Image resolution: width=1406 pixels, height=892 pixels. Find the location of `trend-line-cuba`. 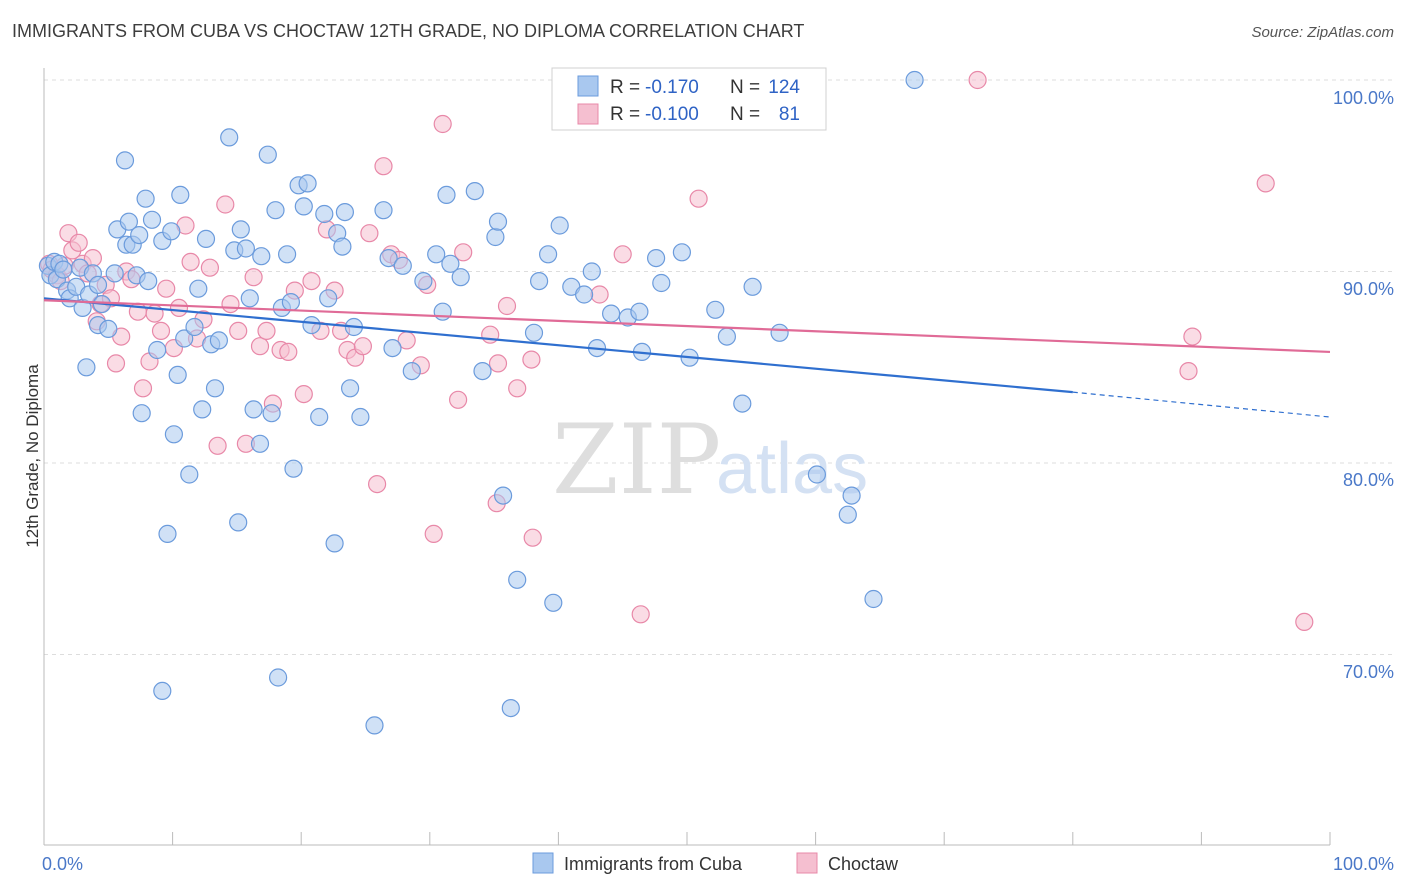

trend-line-cuba is located at coordinates (558, 345).